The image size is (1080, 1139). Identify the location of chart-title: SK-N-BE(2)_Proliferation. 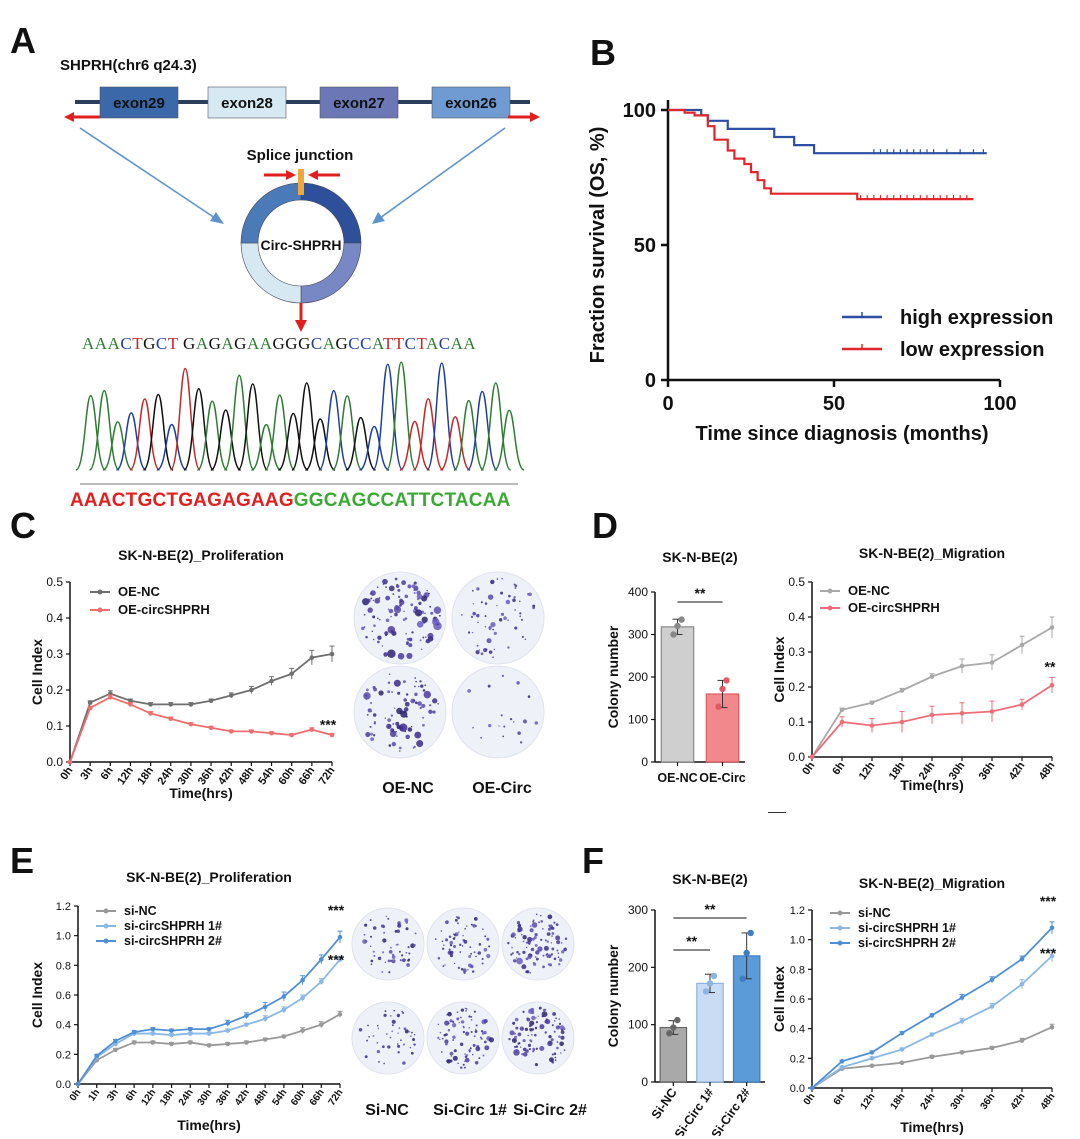
(201, 555).